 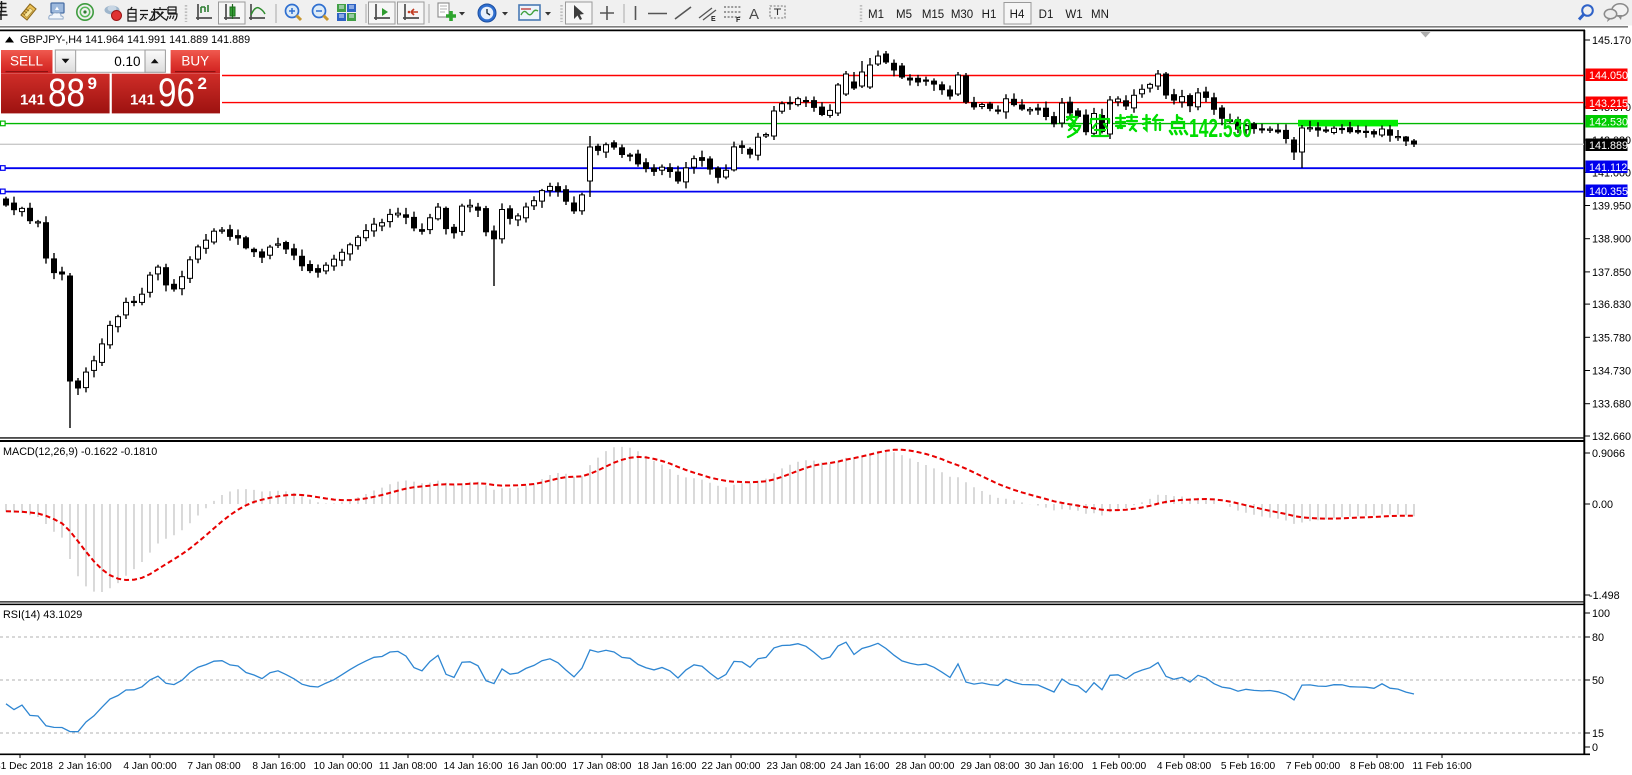 I want to click on svg-text: 17 Jan 08:00, so click(x=602, y=766).